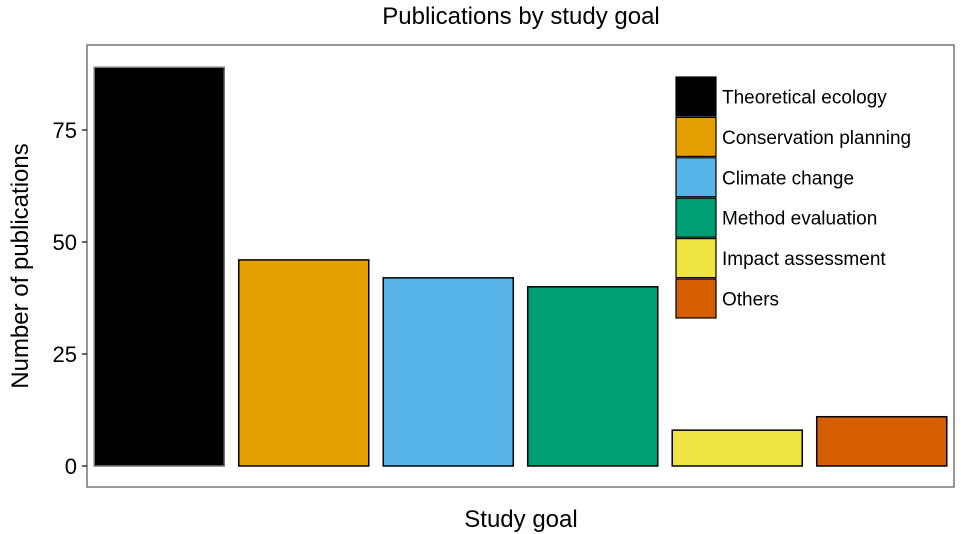  I want to click on y-tick-label: 50, so click(65, 242).